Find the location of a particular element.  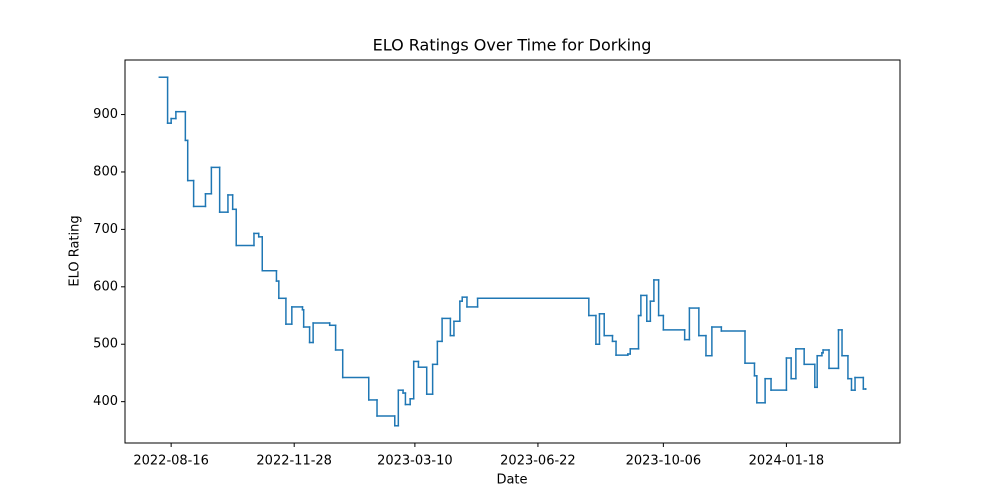

y-tick-label: 400 is located at coordinates (105, 401).